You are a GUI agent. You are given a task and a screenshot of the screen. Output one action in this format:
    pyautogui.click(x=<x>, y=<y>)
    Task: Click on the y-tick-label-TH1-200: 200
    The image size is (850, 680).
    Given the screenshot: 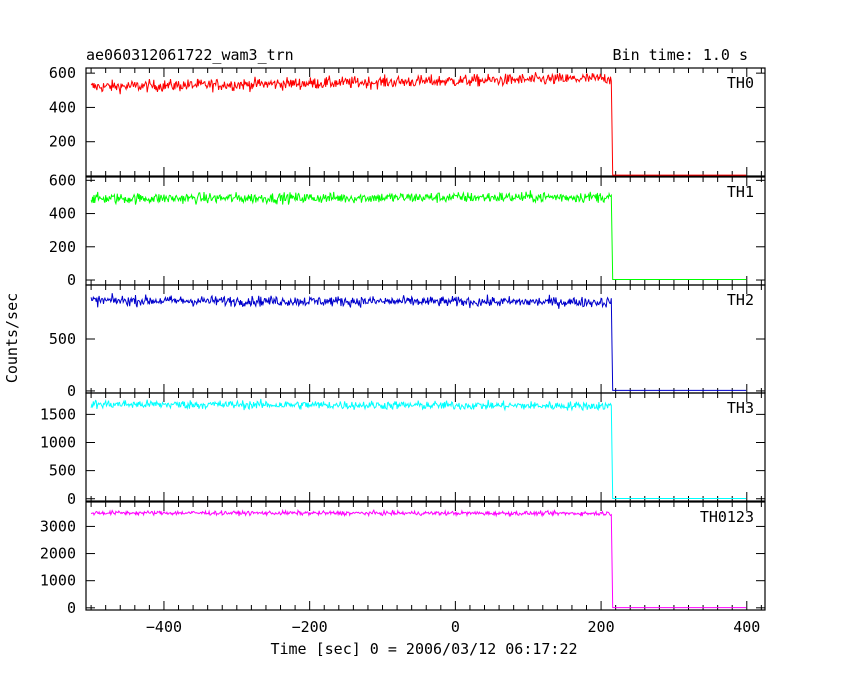 What is the action you would take?
    pyautogui.click(x=62, y=247)
    